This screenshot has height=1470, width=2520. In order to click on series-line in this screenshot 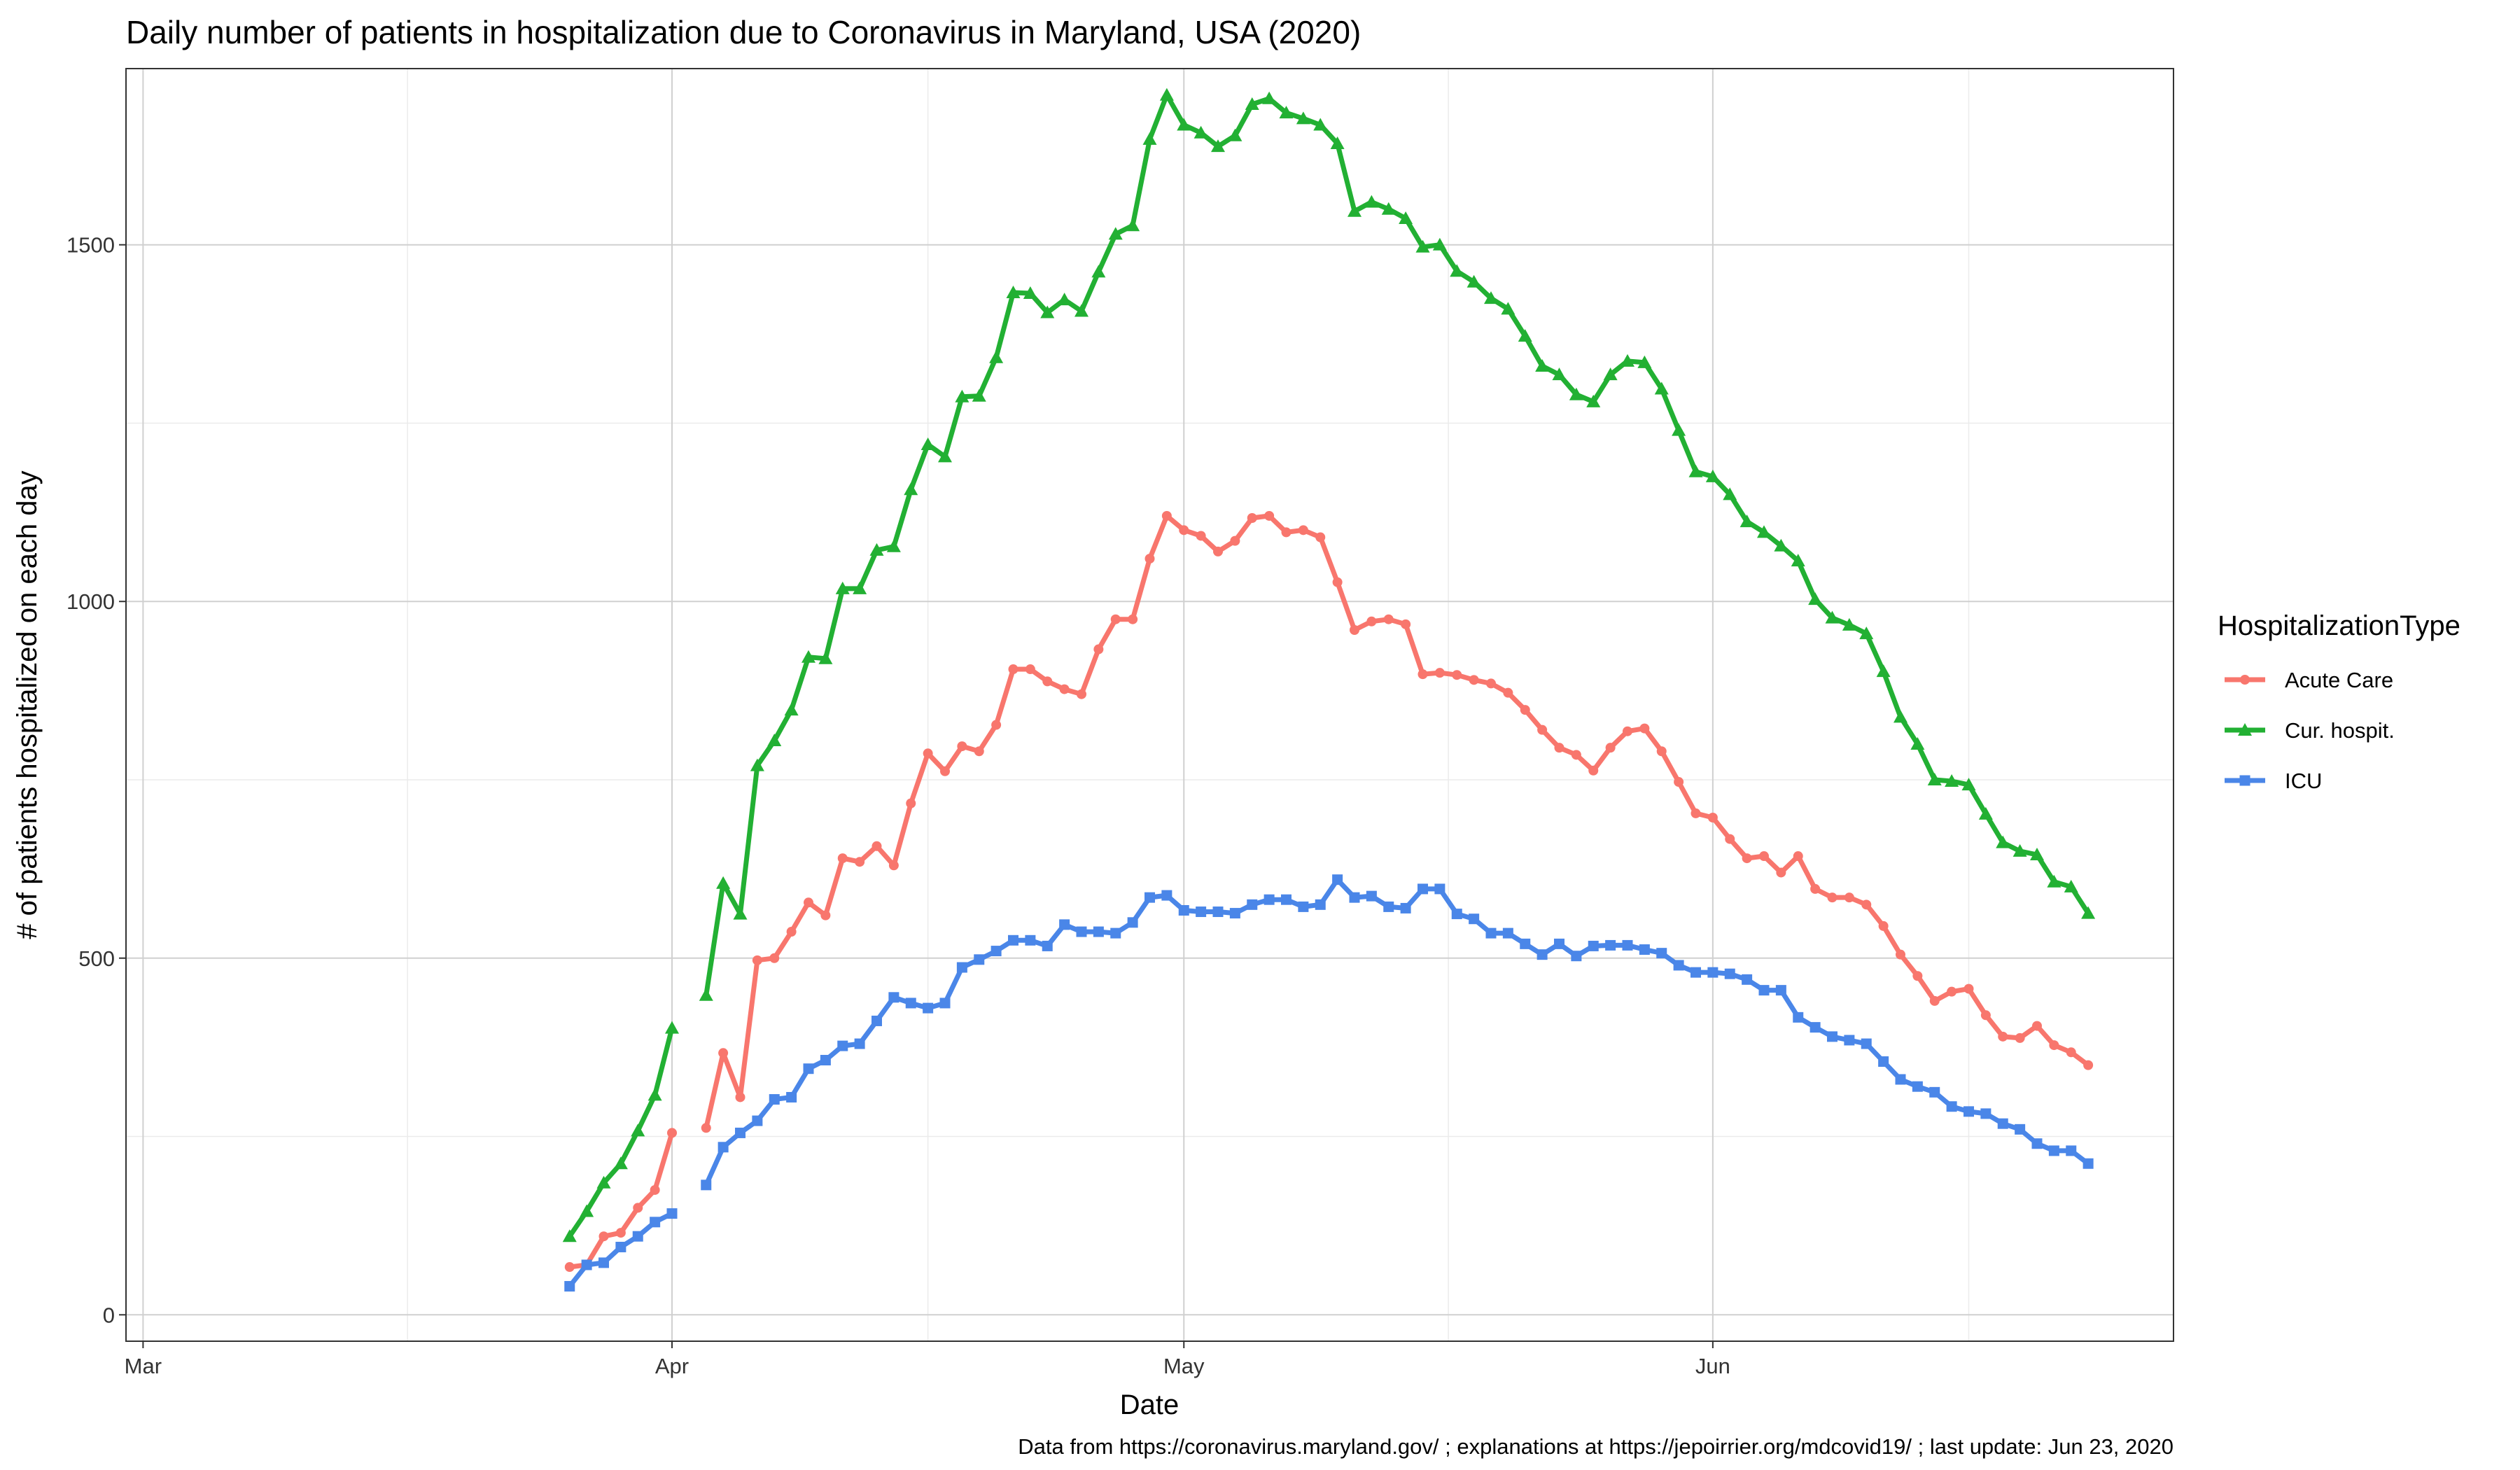, I will do `click(621, 1132)`.